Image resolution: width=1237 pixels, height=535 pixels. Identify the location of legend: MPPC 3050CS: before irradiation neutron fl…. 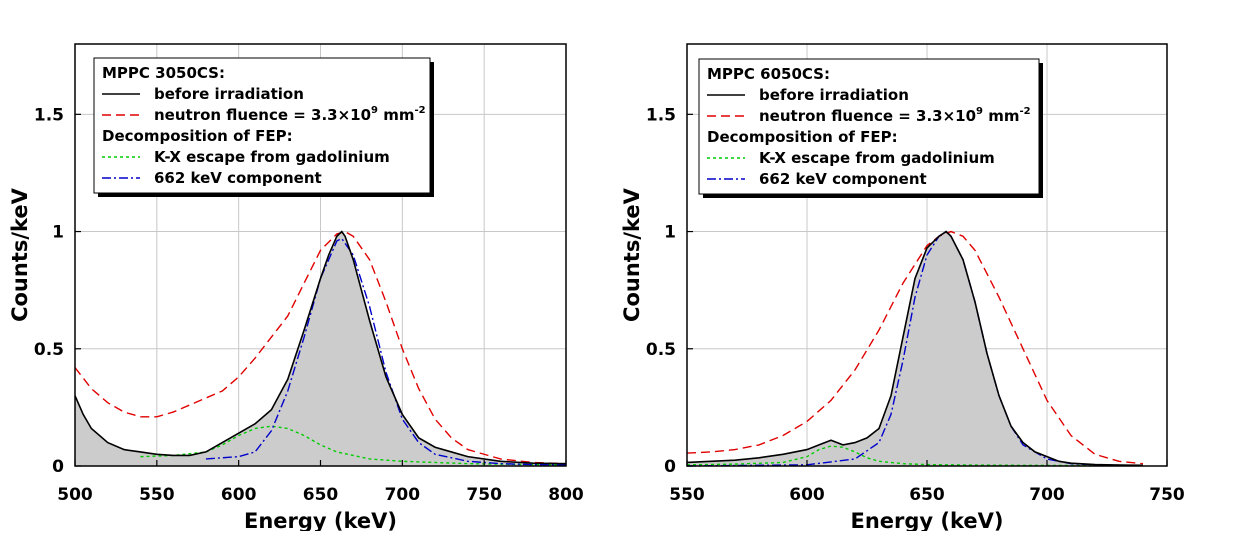
(263, 127).